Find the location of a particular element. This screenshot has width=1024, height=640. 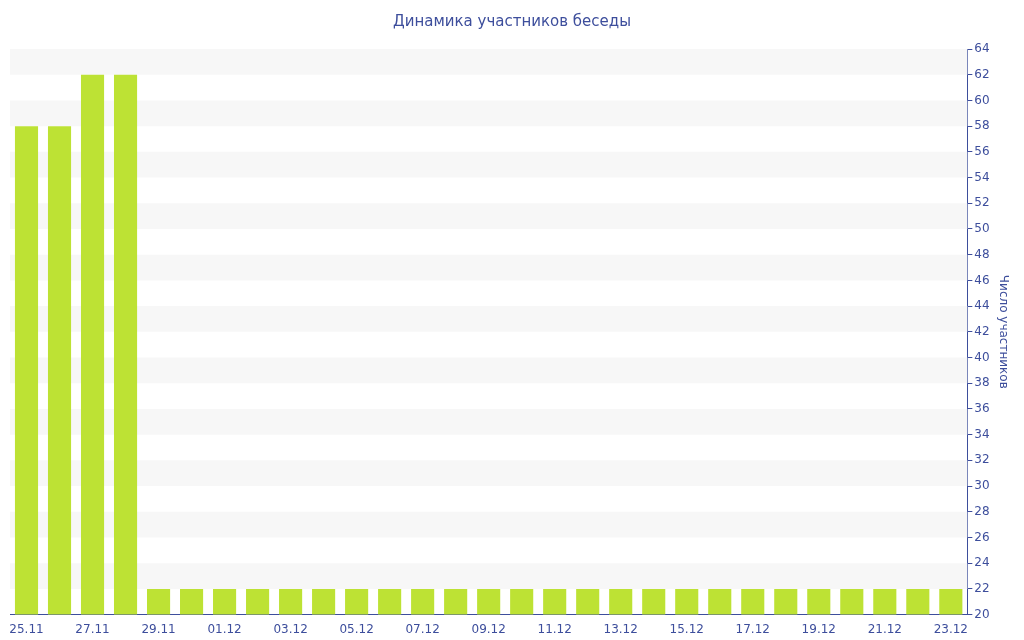

x-tick-label: 25.11 is located at coordinates (26, 628).